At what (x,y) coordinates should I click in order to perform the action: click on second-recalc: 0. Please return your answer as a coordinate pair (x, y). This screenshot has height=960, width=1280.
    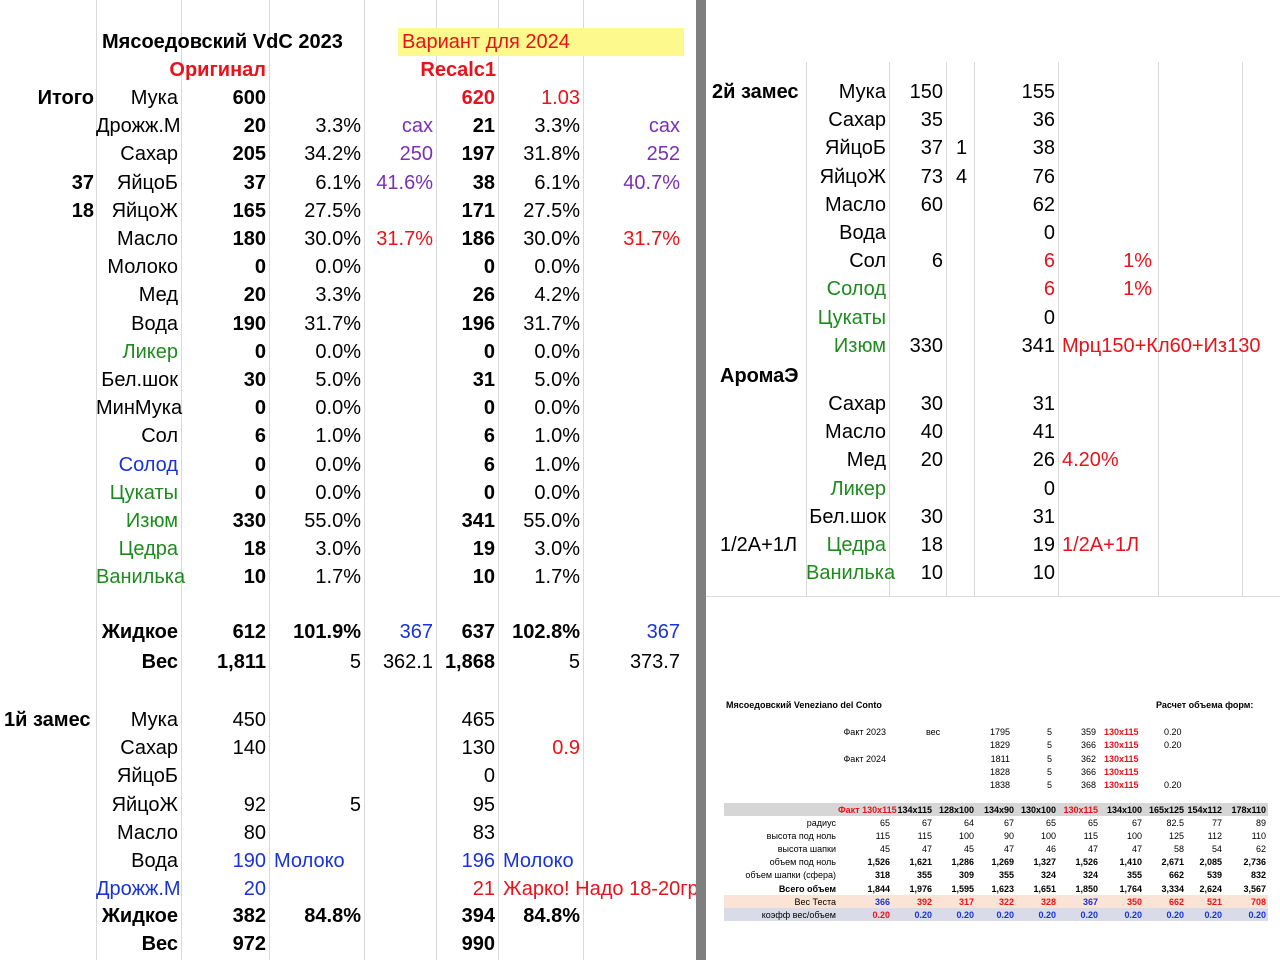
    Looking at the image, I should click on (1049, 233).